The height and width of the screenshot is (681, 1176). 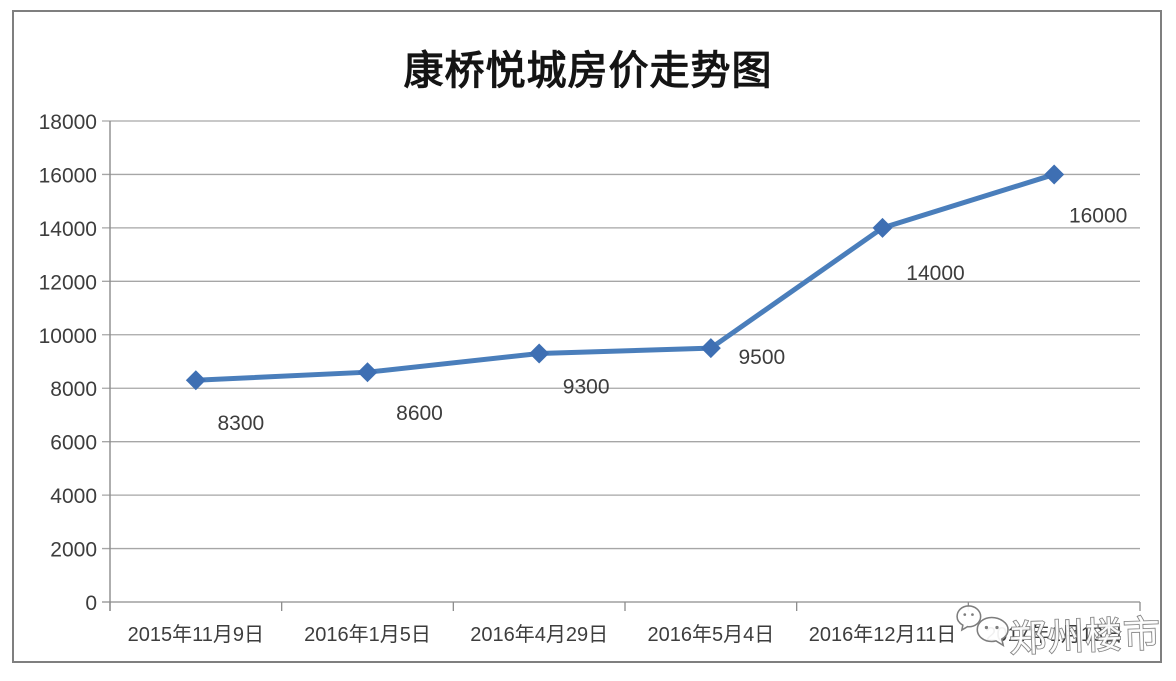 What do you see at coordinates (982, 626) in the screenshot?
I see `wechat-bubbles-icon` at bounding box center [982, 626].